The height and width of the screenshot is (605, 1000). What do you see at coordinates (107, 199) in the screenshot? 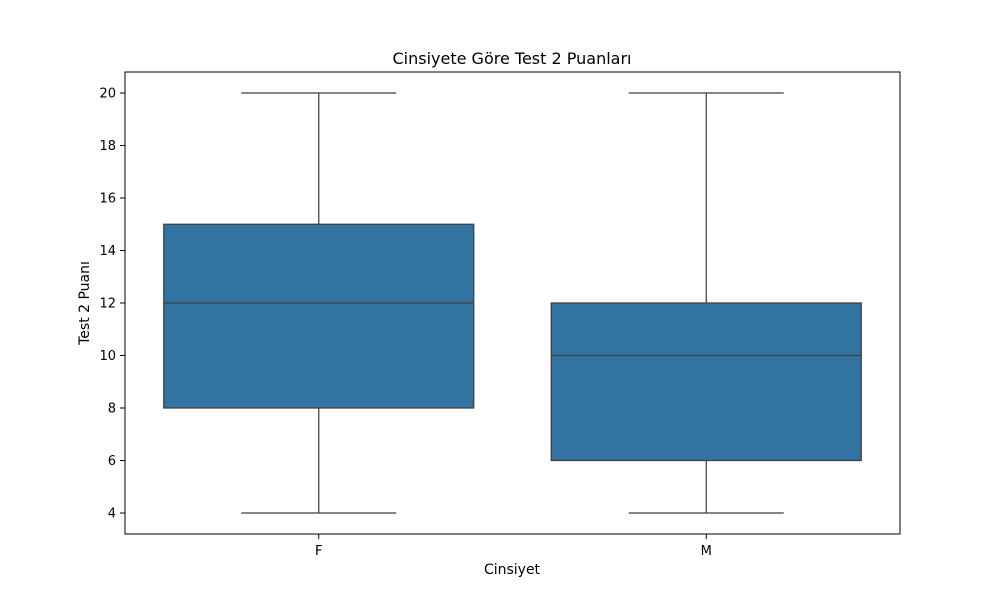
I see `y-tick-label: 16` at bounding box center [107, 199].